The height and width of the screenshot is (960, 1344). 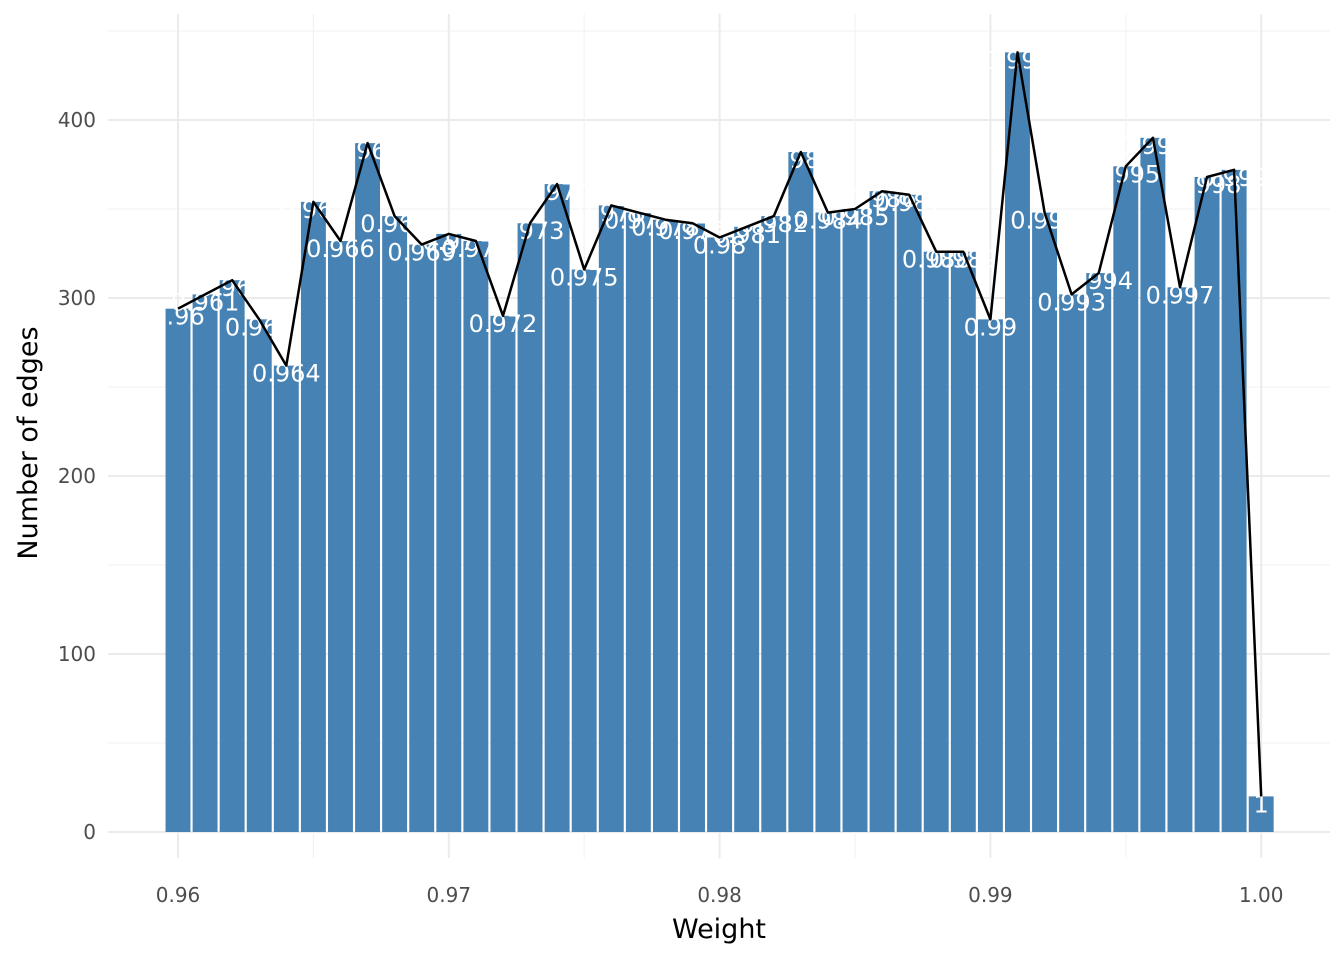 I want to click on y-tick-label: 300, so click(x=77, y=298).